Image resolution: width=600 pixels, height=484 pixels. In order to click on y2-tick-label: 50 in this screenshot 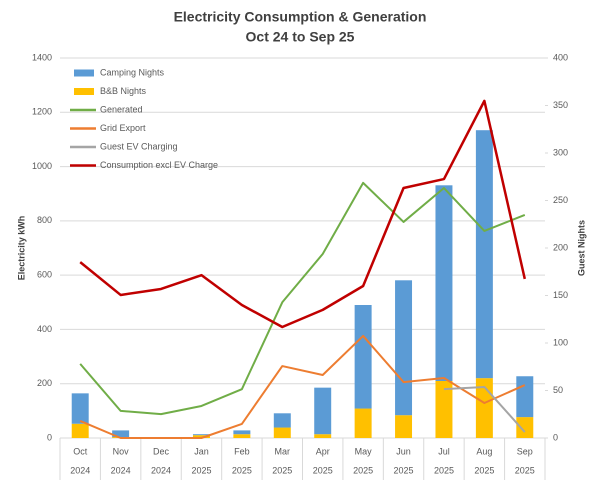, I will do `click(558, 390)`.